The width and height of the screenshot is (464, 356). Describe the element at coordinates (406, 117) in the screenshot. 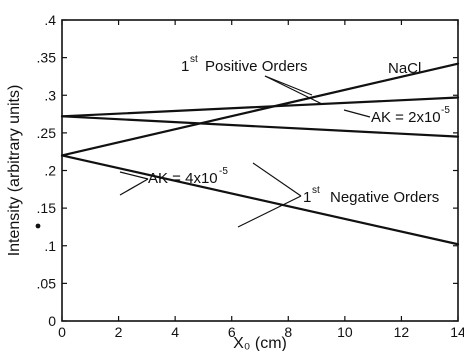

I see `ak-small-label: AK = 2x10` at that location.